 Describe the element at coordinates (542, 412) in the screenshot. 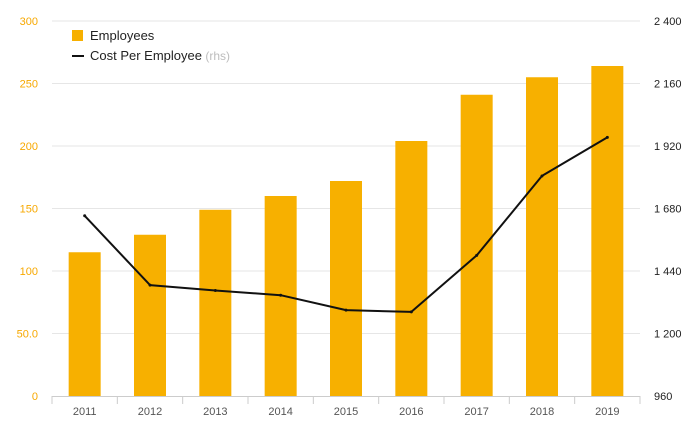

I see `x-axis-tick-label: 2018` at that location.